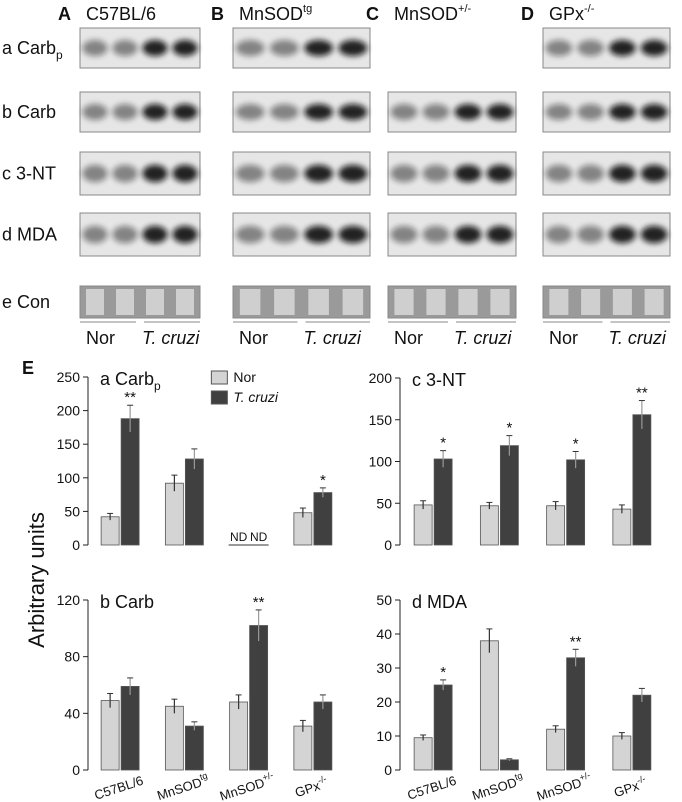 The image size is (682, 802). I want to click on row-label-sub: p, so click(59, 55).